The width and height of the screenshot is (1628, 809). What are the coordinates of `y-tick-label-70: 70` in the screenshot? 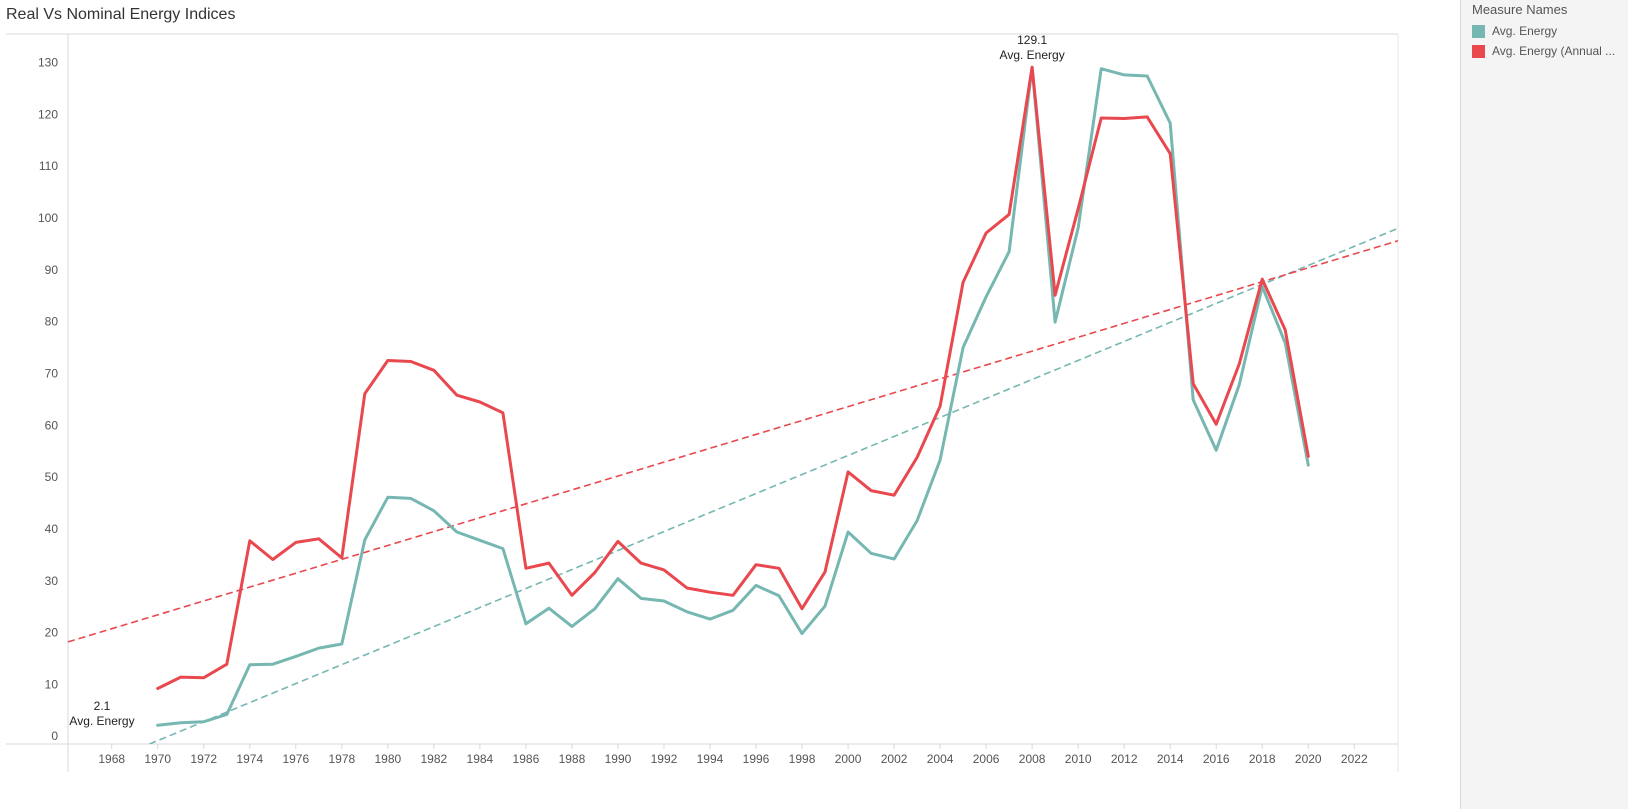 It's located at (52, 373).